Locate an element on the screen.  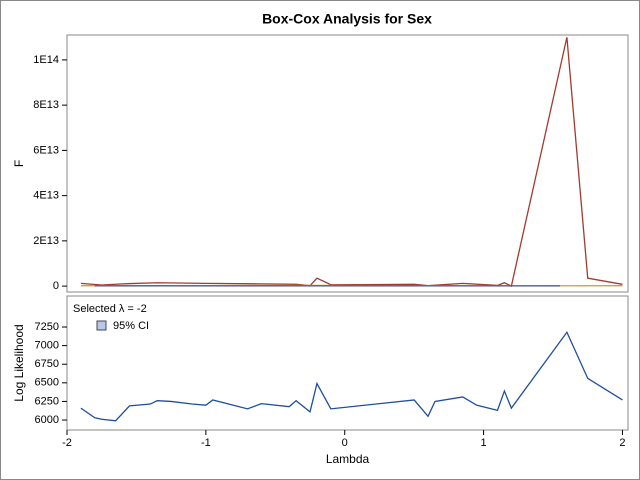
x-tick-label: 0 is located at coordinates (345, 443).